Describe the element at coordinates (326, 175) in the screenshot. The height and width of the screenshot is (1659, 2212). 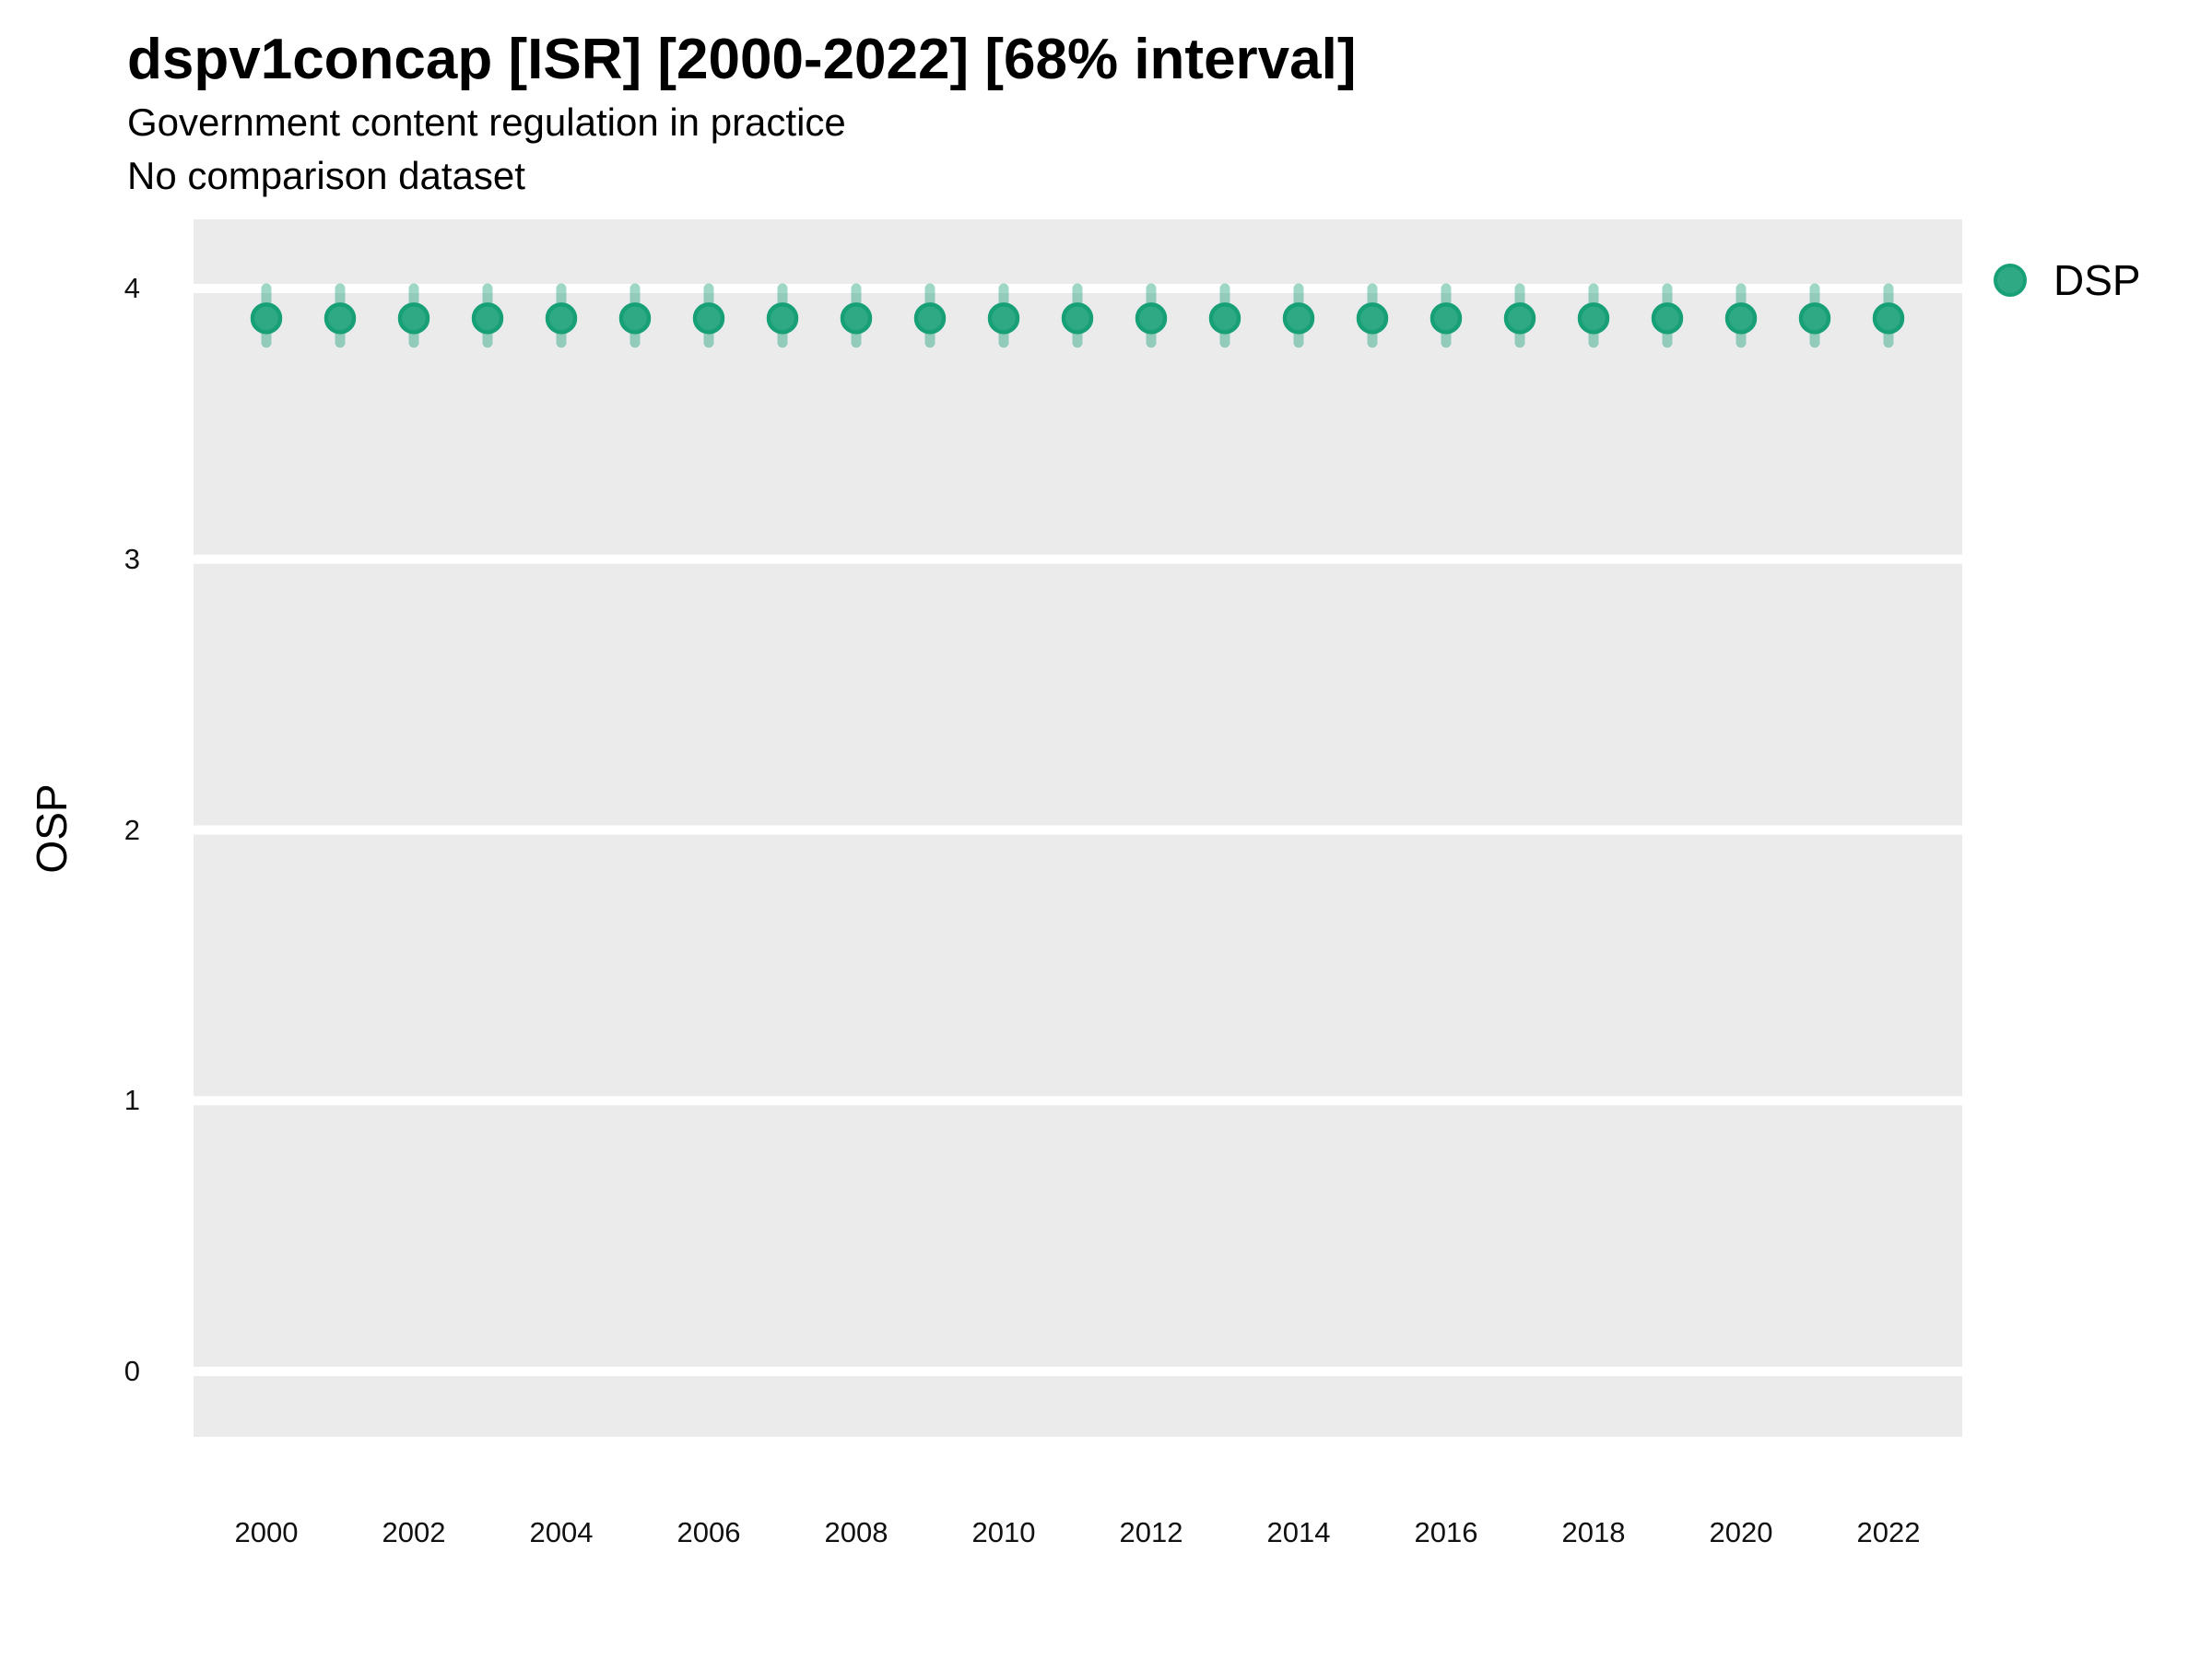
I see `chart-note: No comparison dataset` at that location.